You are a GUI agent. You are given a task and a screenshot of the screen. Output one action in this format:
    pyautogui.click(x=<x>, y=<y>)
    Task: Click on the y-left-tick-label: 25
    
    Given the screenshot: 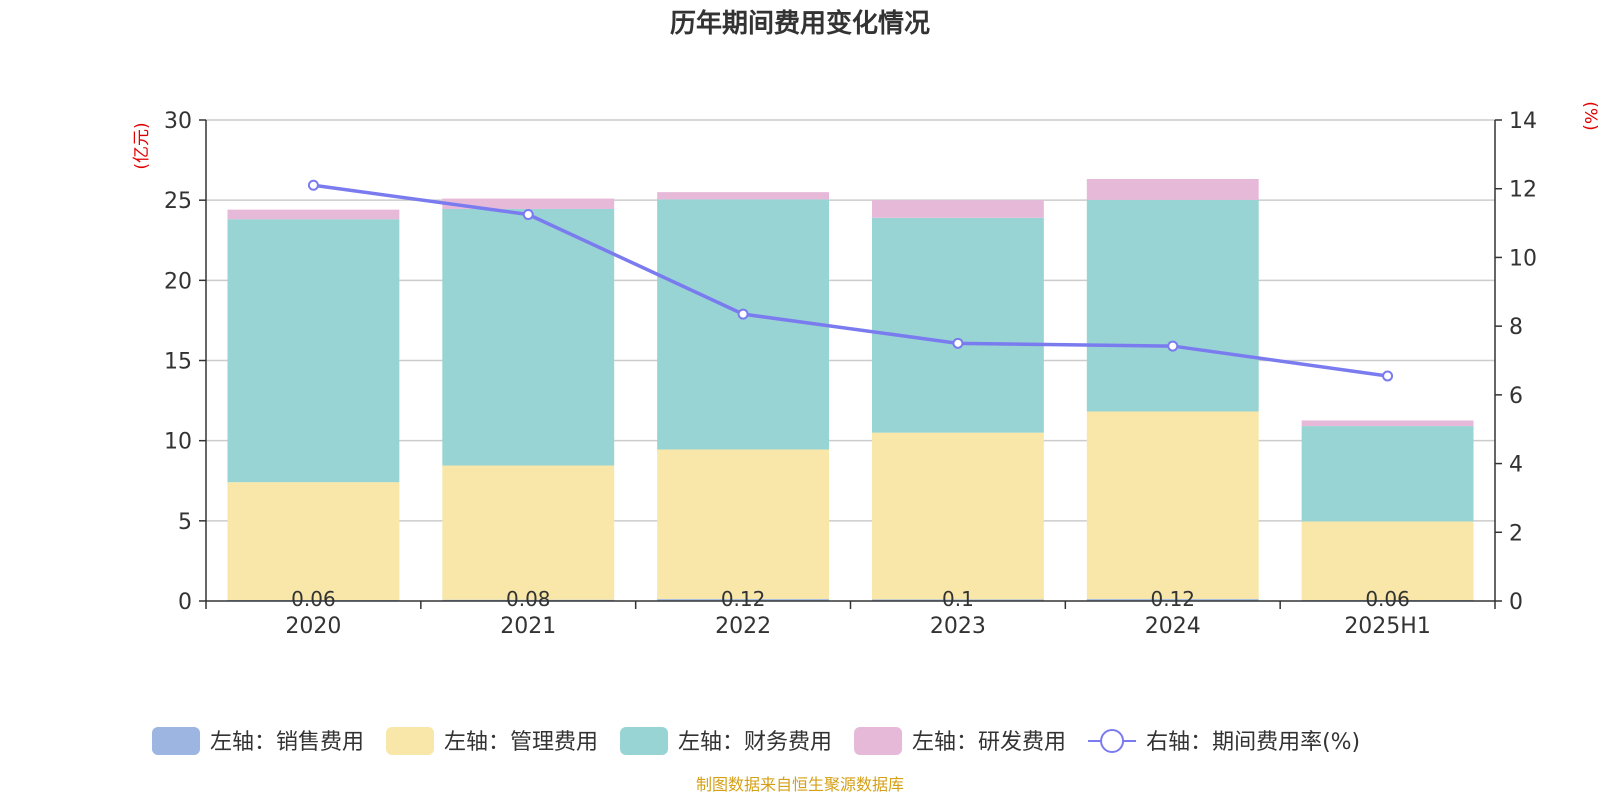 What is the action you would take?
    pyautogui.click(x=178, y=201)
    